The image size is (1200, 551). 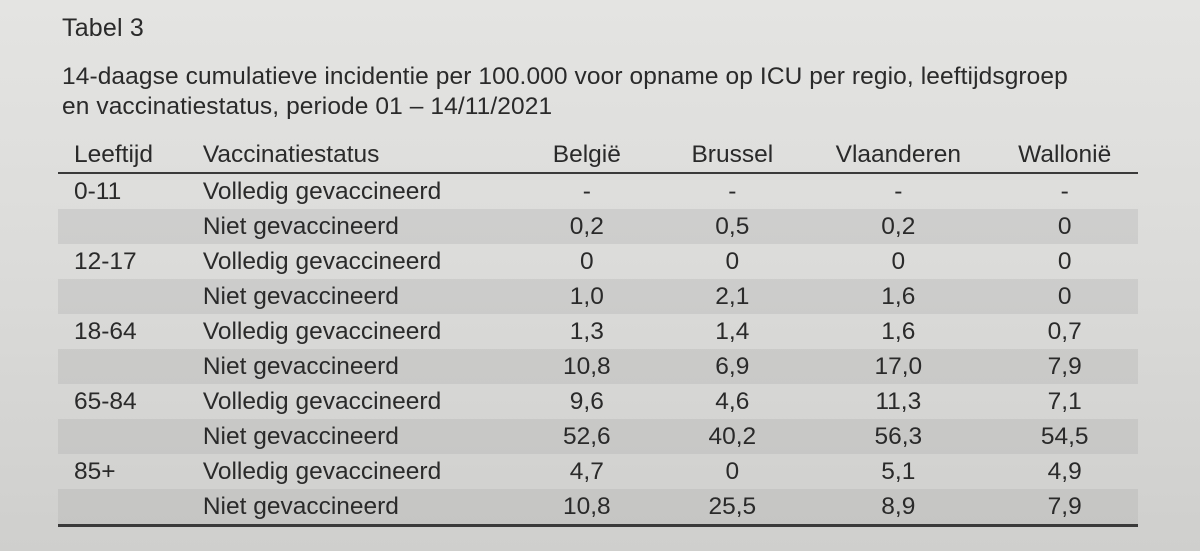 I want to click on header-wallonie: Wallonië, so click(x=1064, y=156).